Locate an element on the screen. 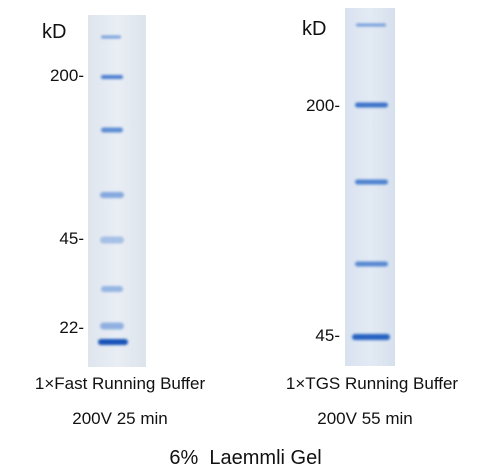  caption: 200V 55 min is located at coordinates (365, 418).